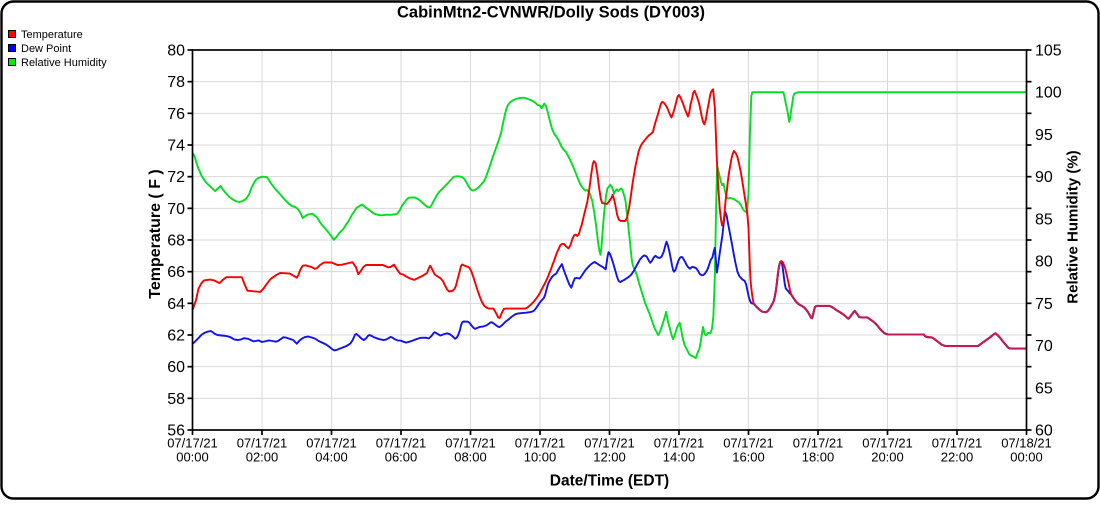 The height and width of the screenshot is (505, 1100). What do you see at coordinates (748, 457) in the screenshot?
I see `svg-text: 16:00` at bounding box center [748, 457].